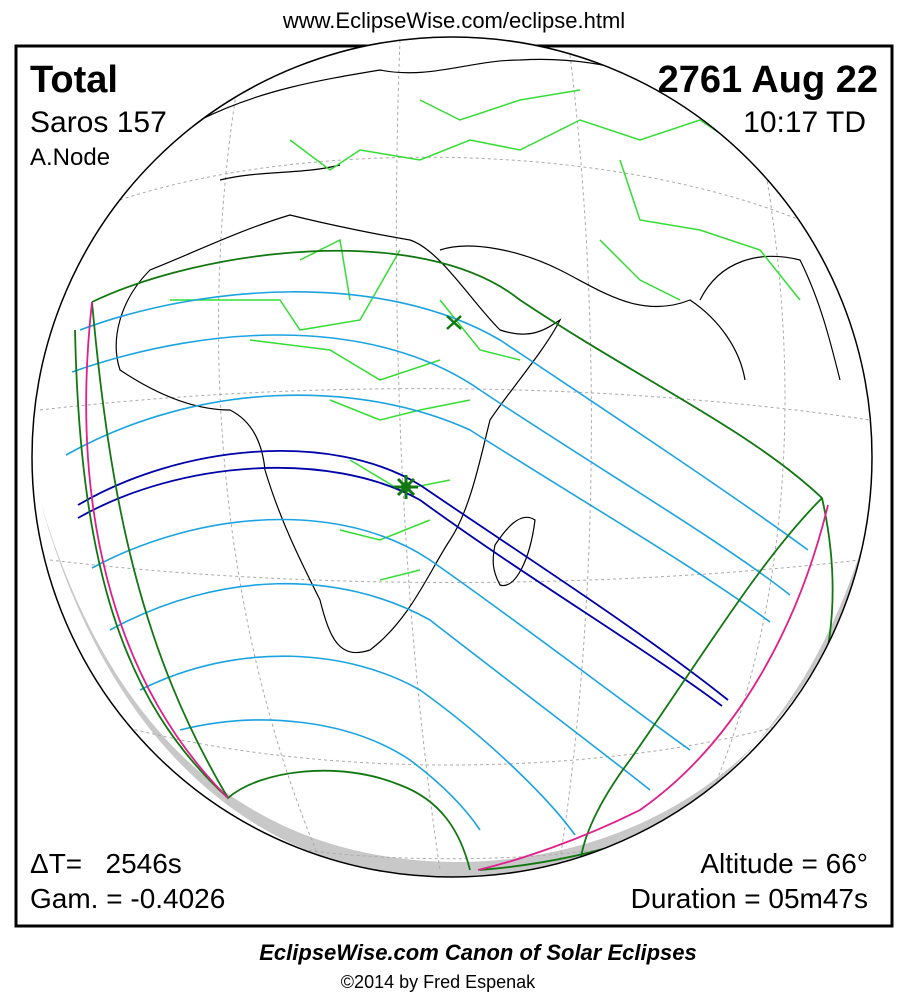 This screenshot has width=908, height=1004. What do you see at coordinates (784, 863) in the screenshot?
I see `altitude: Altitude = 66°` at bounding box center [784, 863].